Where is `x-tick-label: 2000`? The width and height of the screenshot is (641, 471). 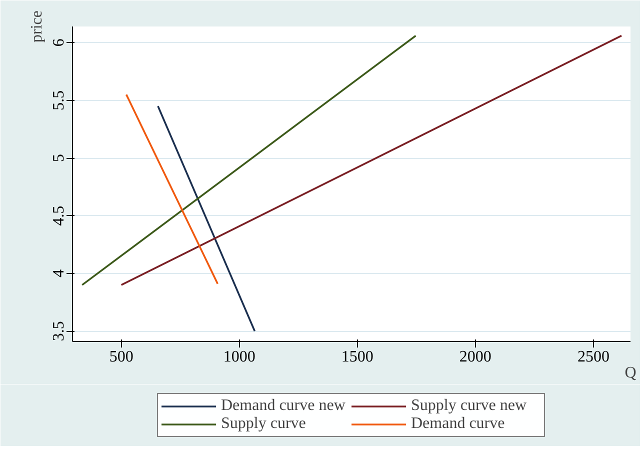
x-tick-label: 2000 is located at coordinates (475, 357).